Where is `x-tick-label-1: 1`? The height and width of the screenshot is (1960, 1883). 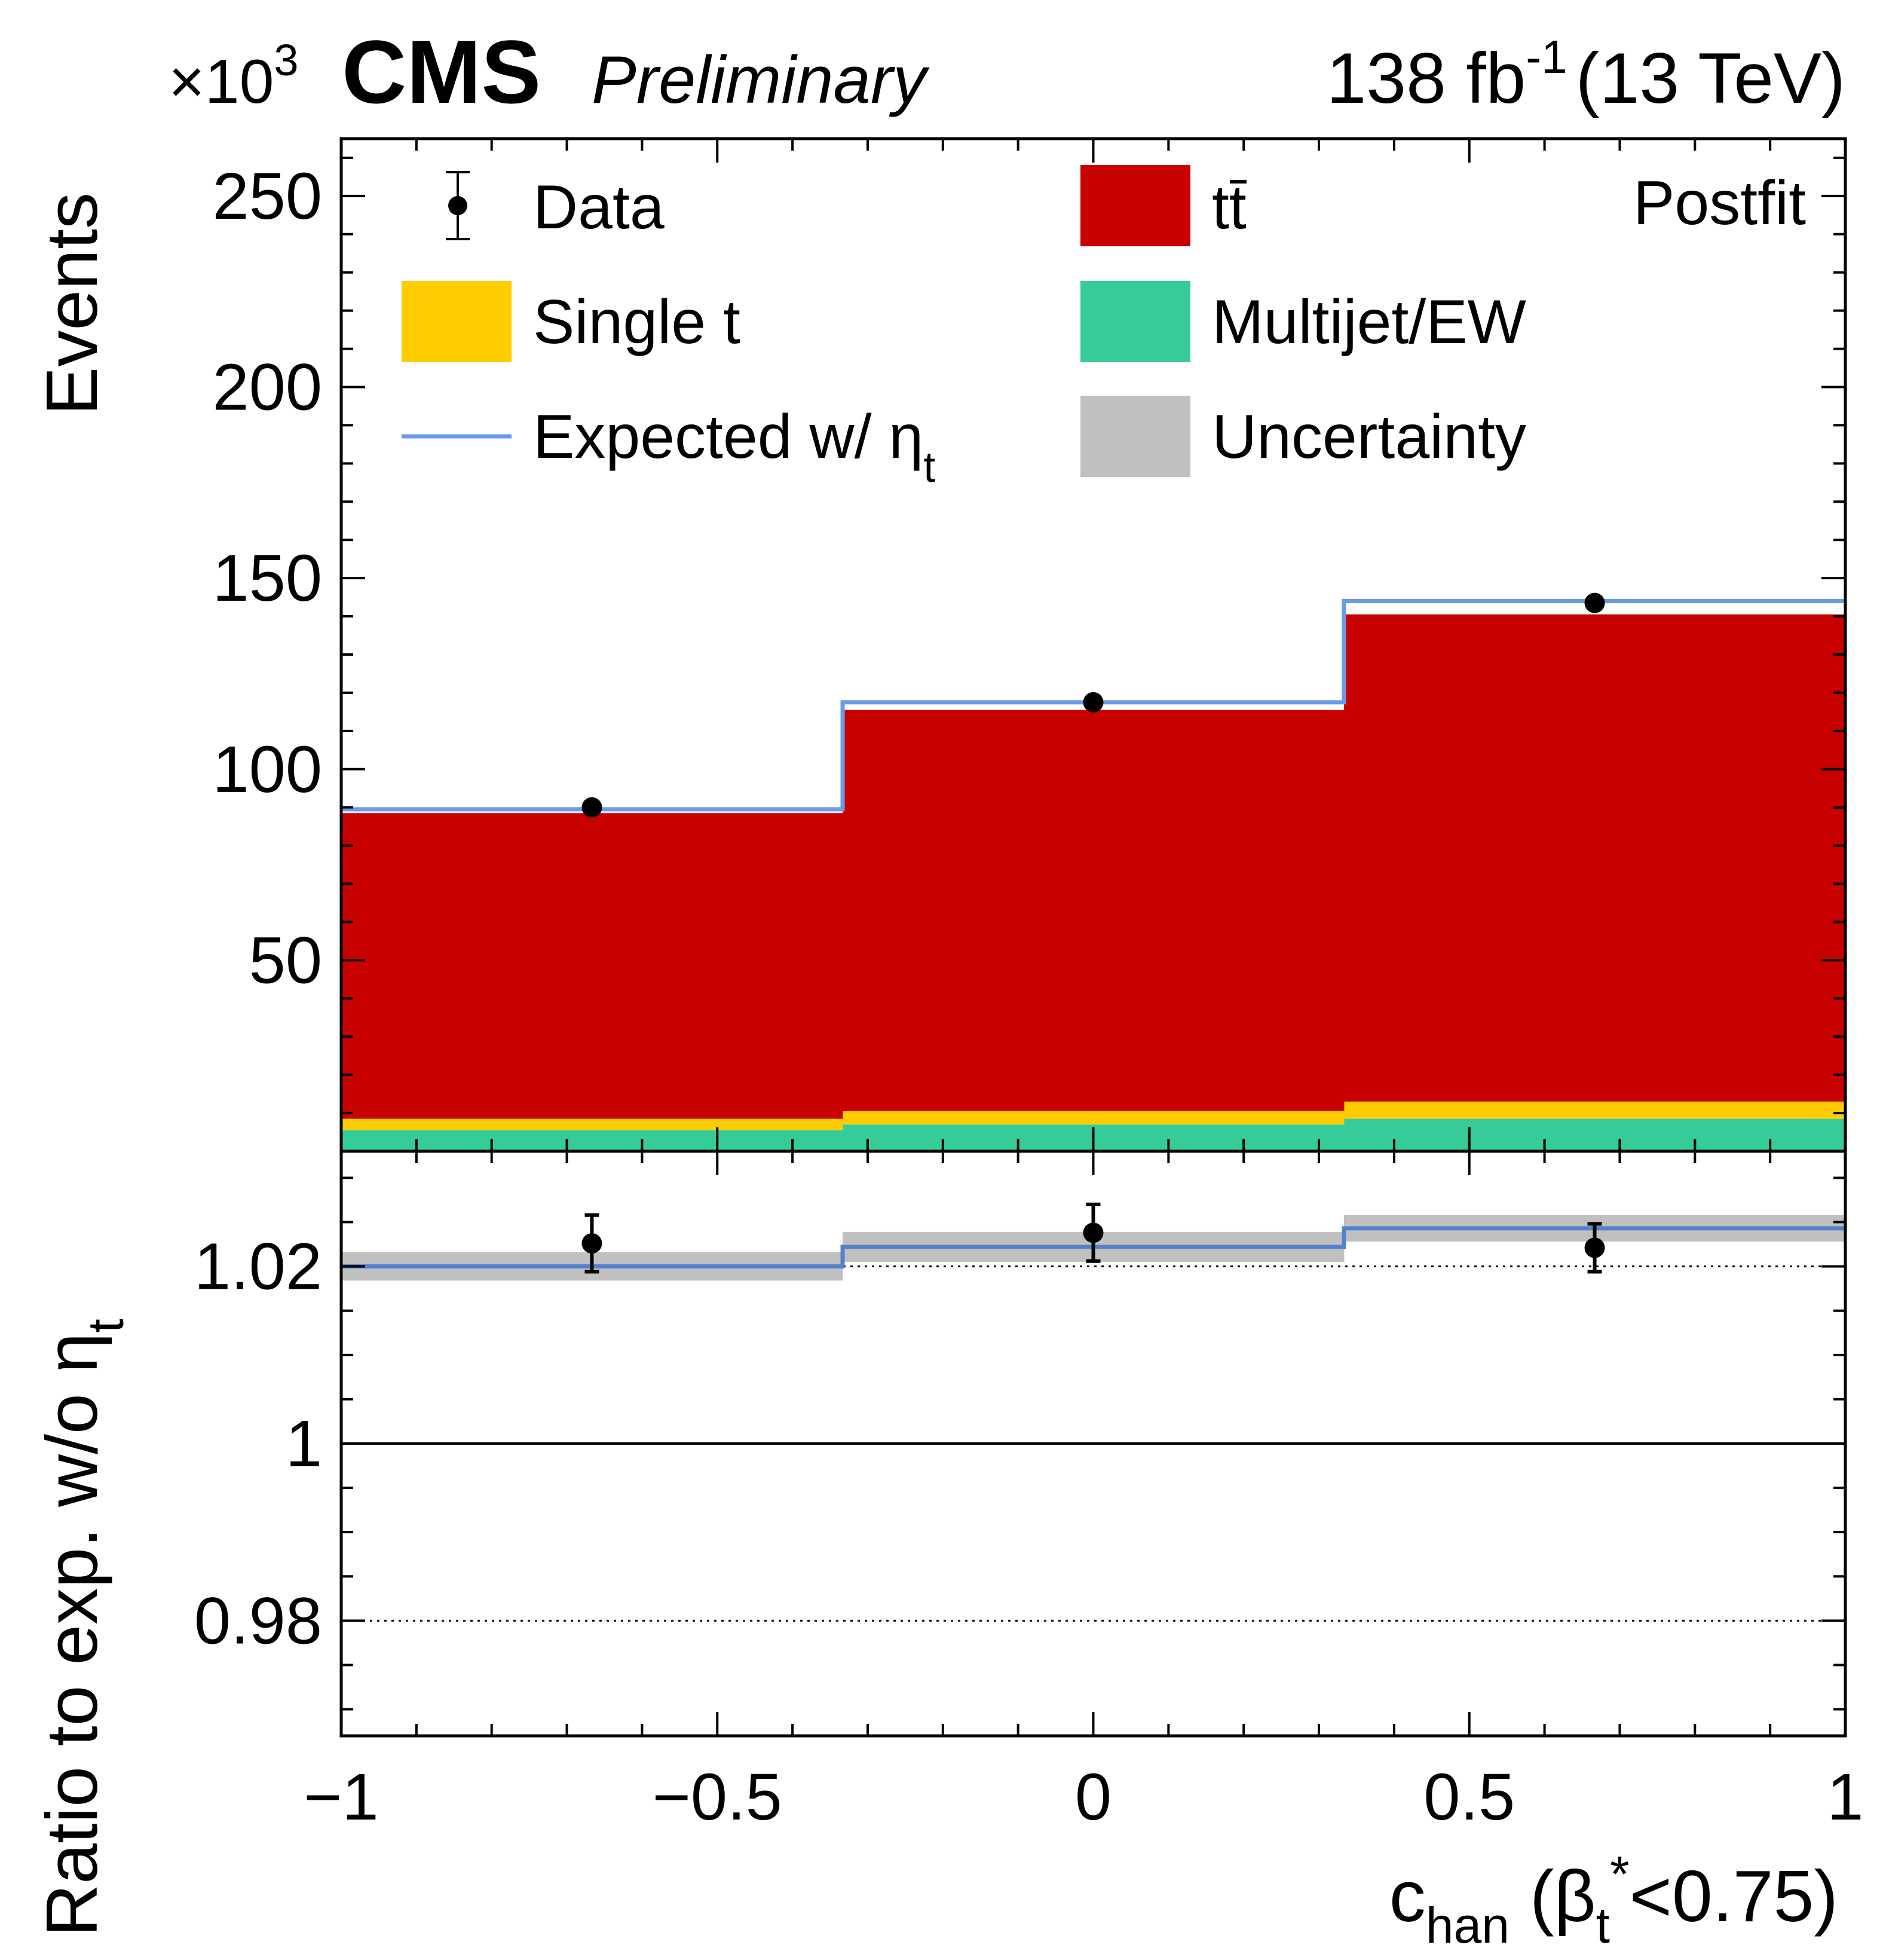 x-tick-label-1: 1 is located at coordinates (1845, 1797).